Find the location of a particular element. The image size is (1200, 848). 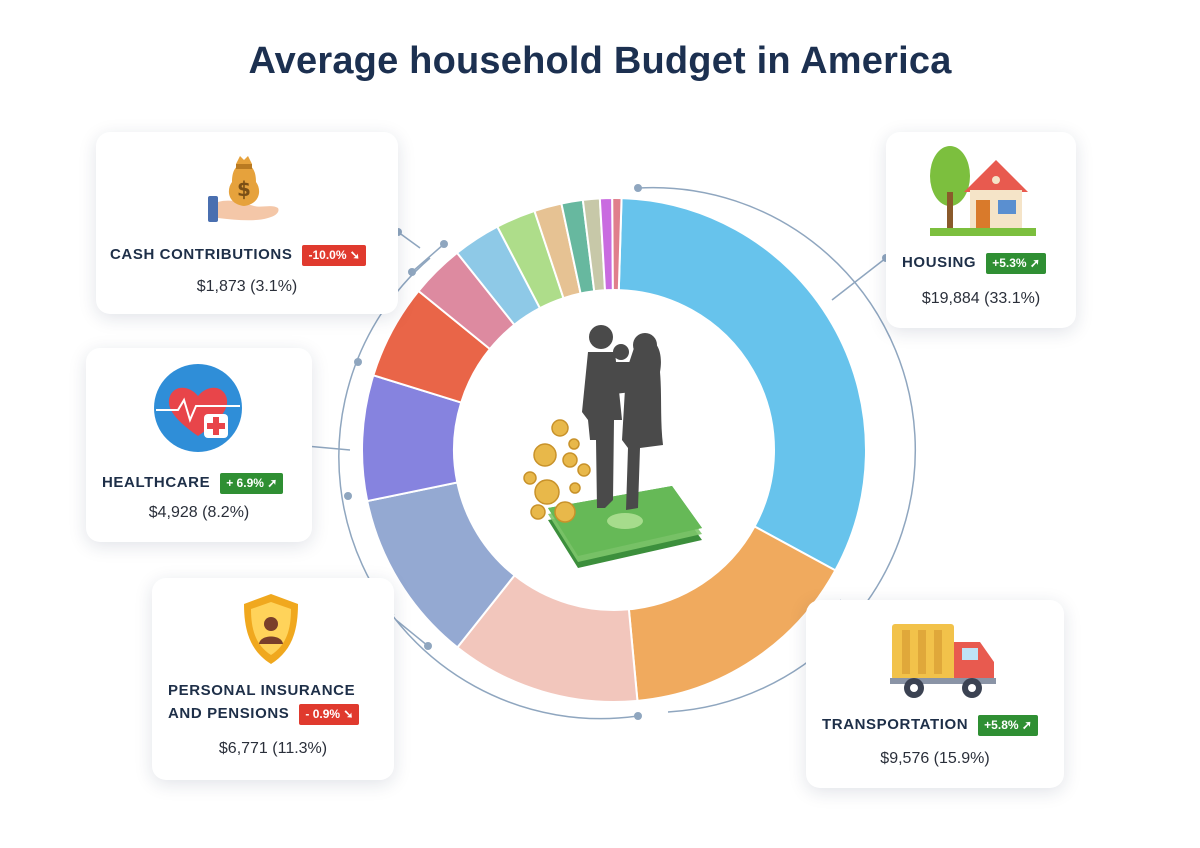

healthcare-label-row: HEALTHCARE + 6.9% ➚ is located at coordinates (193, 483).